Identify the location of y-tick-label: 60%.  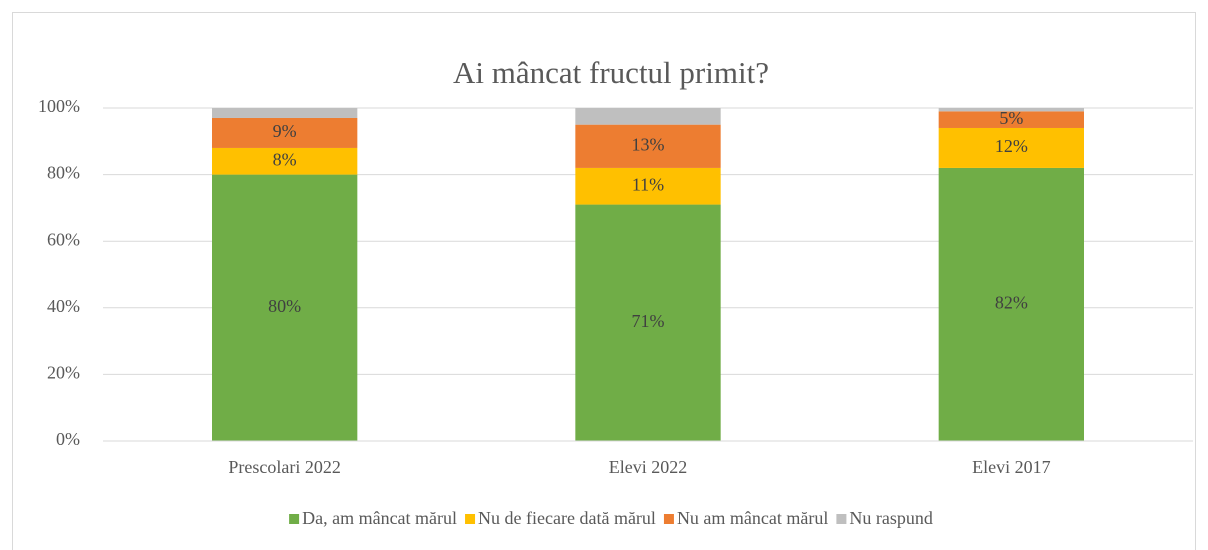
(63, 239).